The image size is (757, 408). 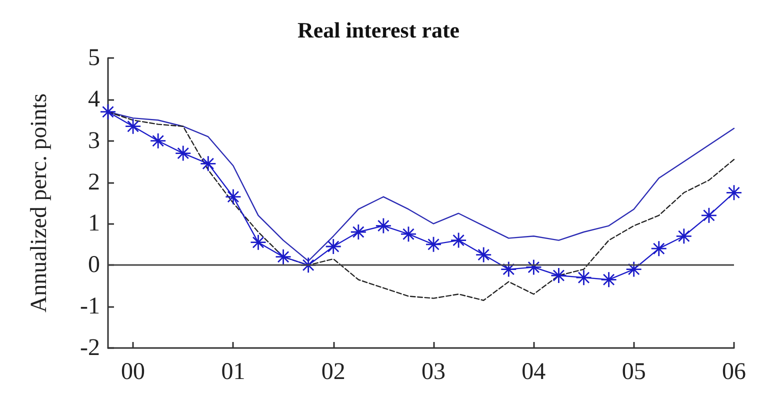 What do you see at coordinates (233, 372) in the screenshot?
I see `x-tick-label: 01` at bounding box center [233, 372].